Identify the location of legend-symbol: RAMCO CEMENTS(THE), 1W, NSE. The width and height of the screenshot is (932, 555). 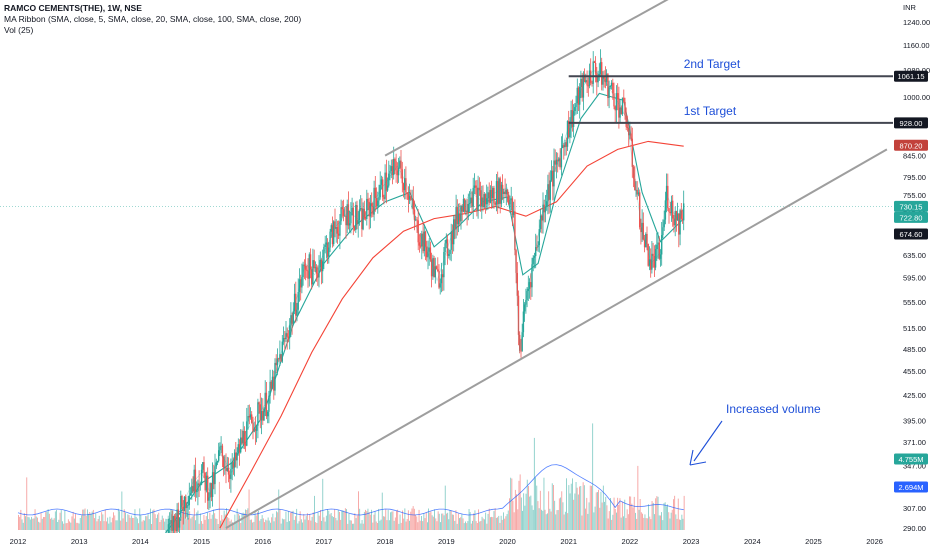
(73, 8).